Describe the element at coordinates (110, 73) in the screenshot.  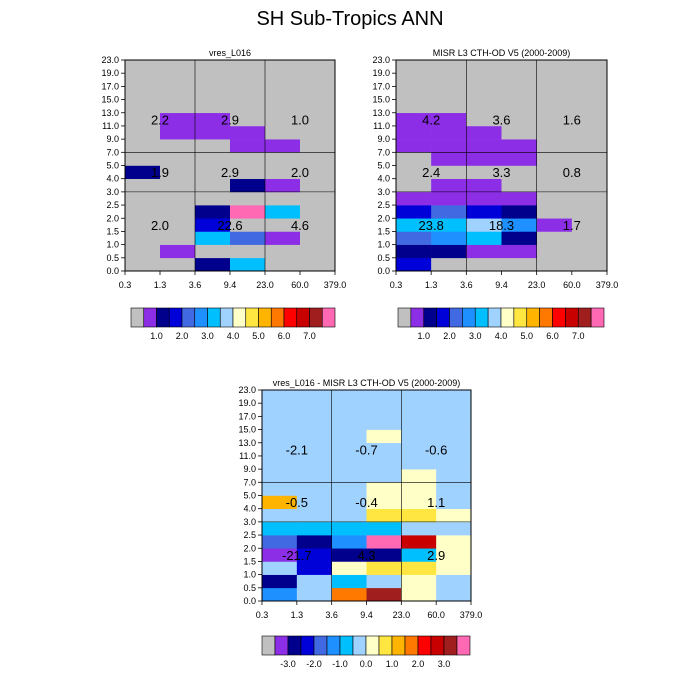
I see `y-tick-label: 19.0` at that location.